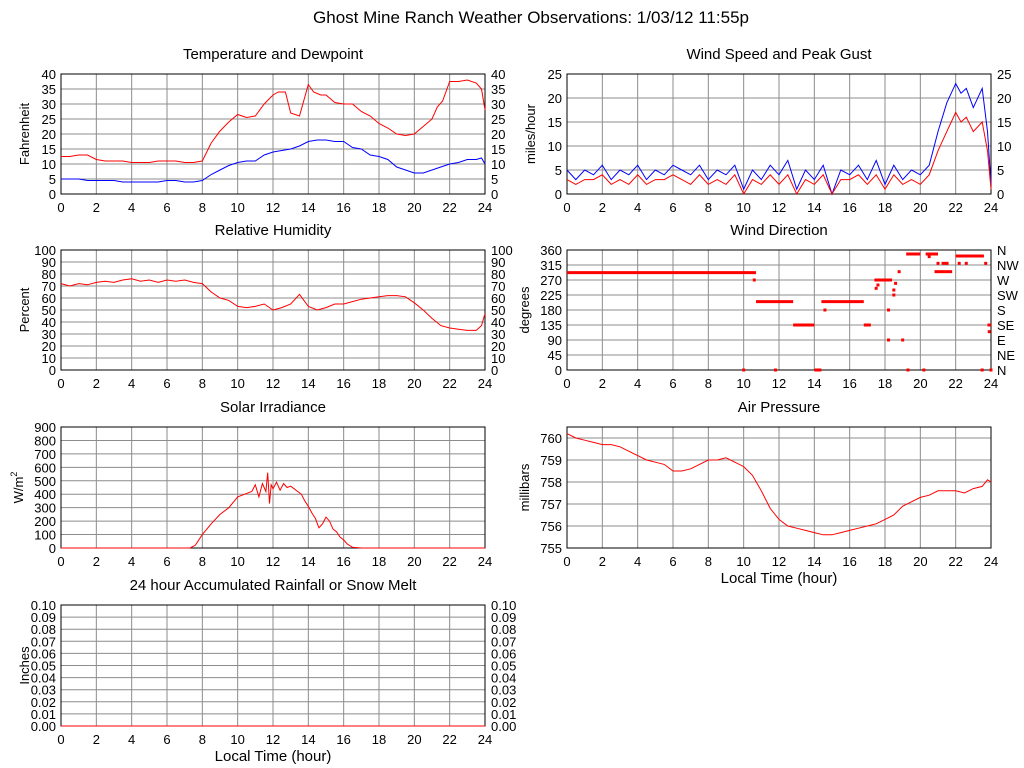 This screenshot has height=768, width=1024. Describe the element at coordinates (524, 487) in the screenshot. I see `y-axis-label: millibars` at that location.